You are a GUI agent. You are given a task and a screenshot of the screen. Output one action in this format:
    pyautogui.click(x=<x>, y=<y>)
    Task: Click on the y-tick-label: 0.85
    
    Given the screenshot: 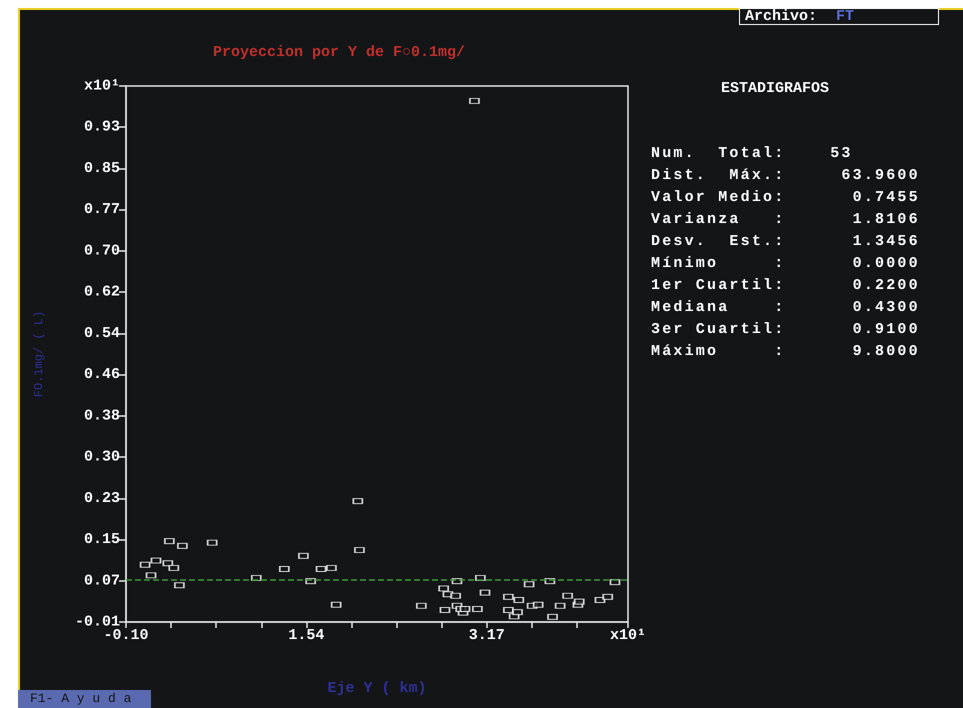 What is the action you would take?
    pyautogui.click(x=102, y=168)
    